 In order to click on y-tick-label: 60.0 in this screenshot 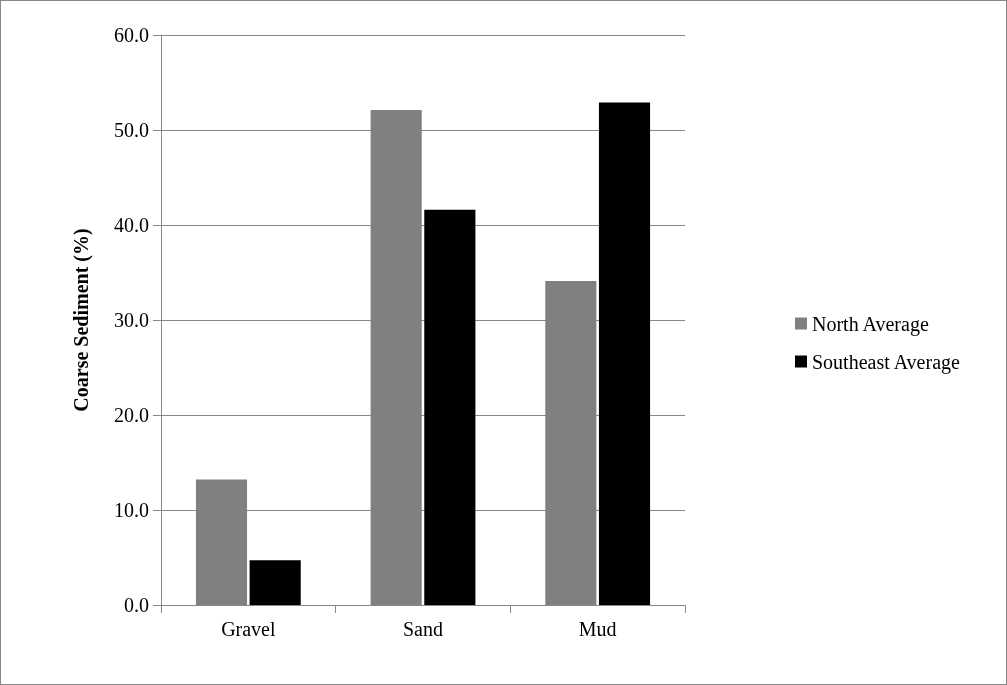, I will do `click(131, 35)`.